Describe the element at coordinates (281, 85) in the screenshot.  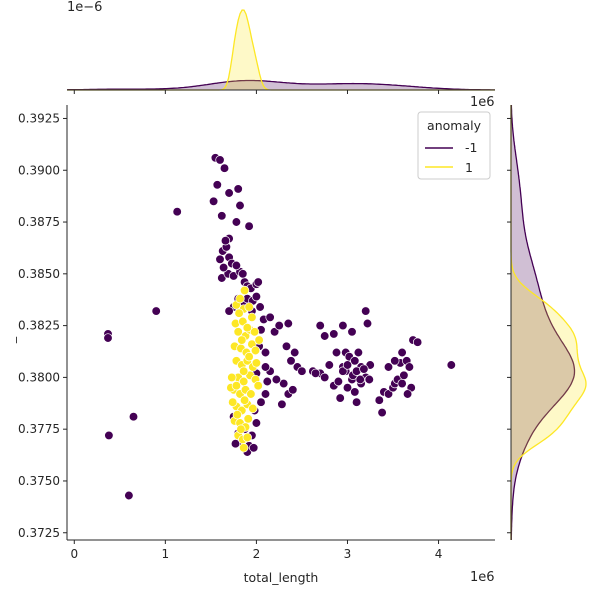
I see `top-kde-fill--1` at that location.